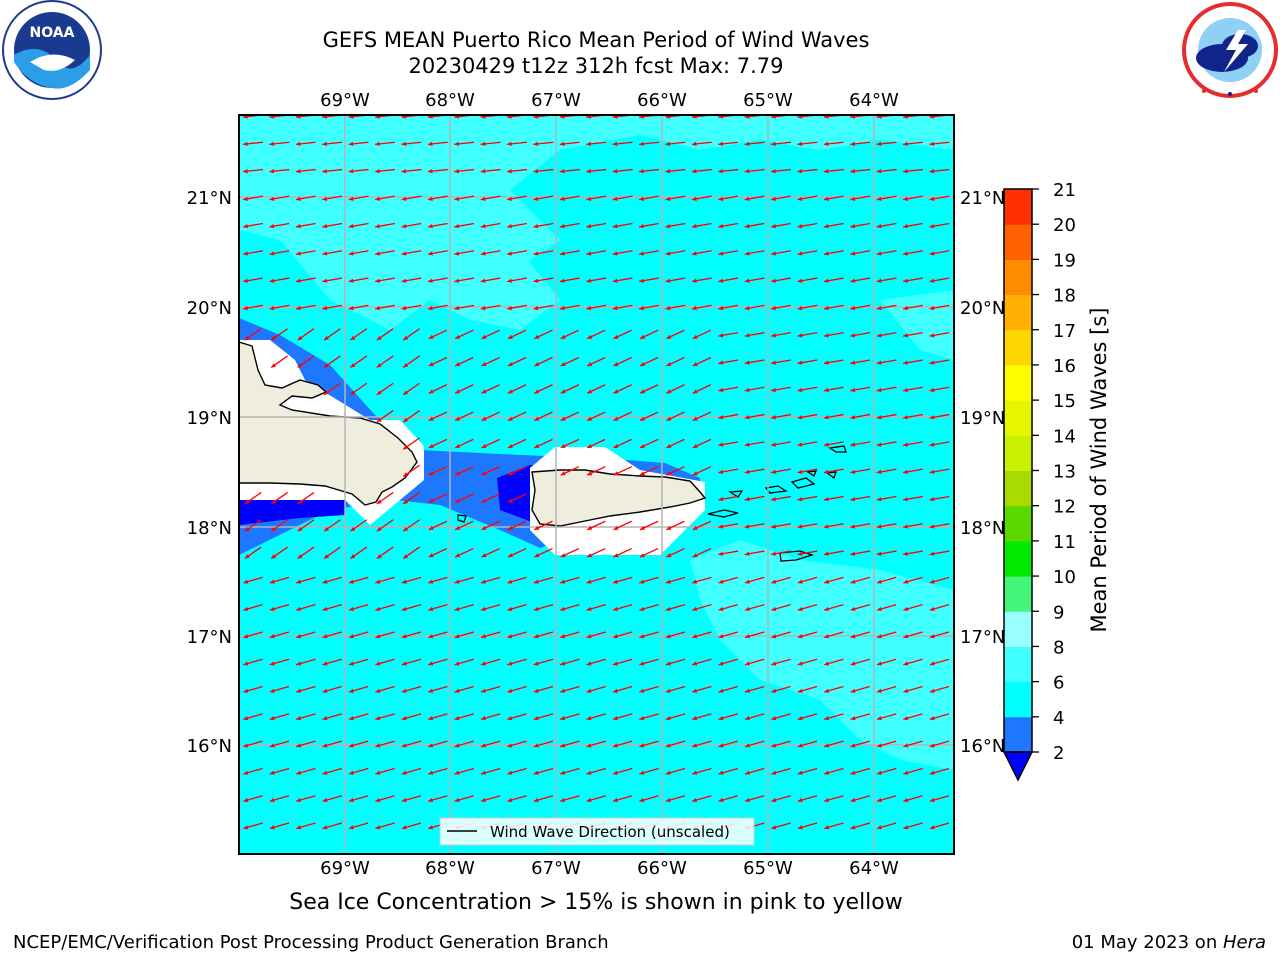 The width and height of the screenshot is (1280, 960). I want to click on noaa-logo: NOAA, so click(52, 50).